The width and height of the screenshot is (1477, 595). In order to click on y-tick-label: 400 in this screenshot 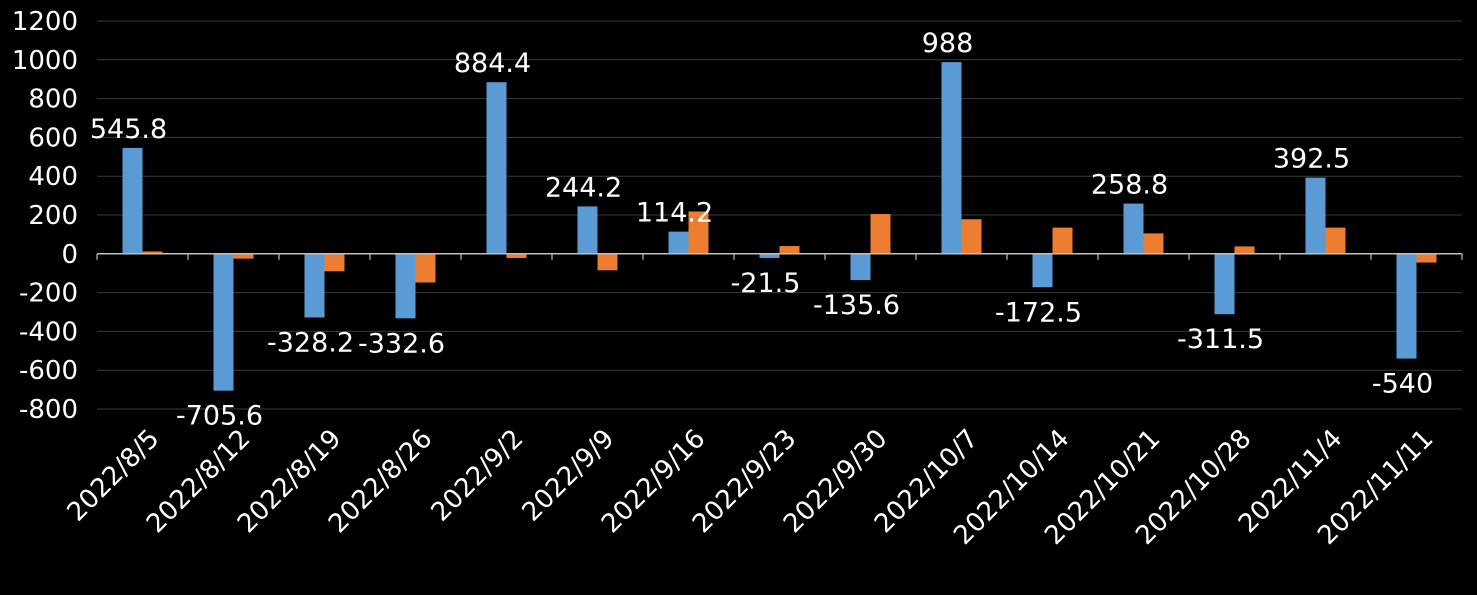, I will do `click(53, 177)`.